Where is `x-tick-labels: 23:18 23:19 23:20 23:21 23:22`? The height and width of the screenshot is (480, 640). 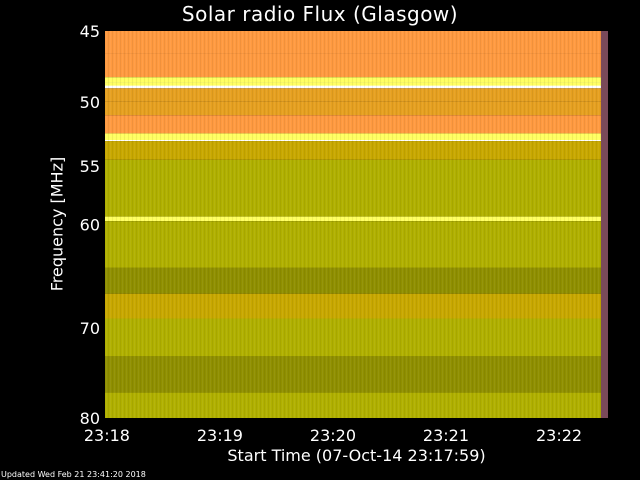
x-tick-labels: 23:18 23:19 23:20 23:21 23:22 is located at coordinates (333, 435).